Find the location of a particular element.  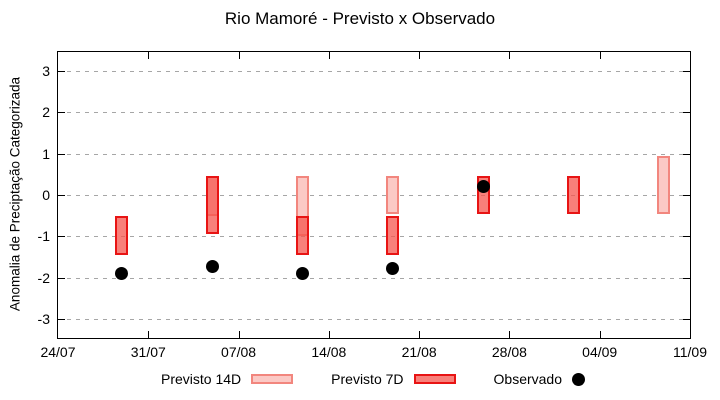

y-tick-label: -2 is located at coordinates (43, 277).